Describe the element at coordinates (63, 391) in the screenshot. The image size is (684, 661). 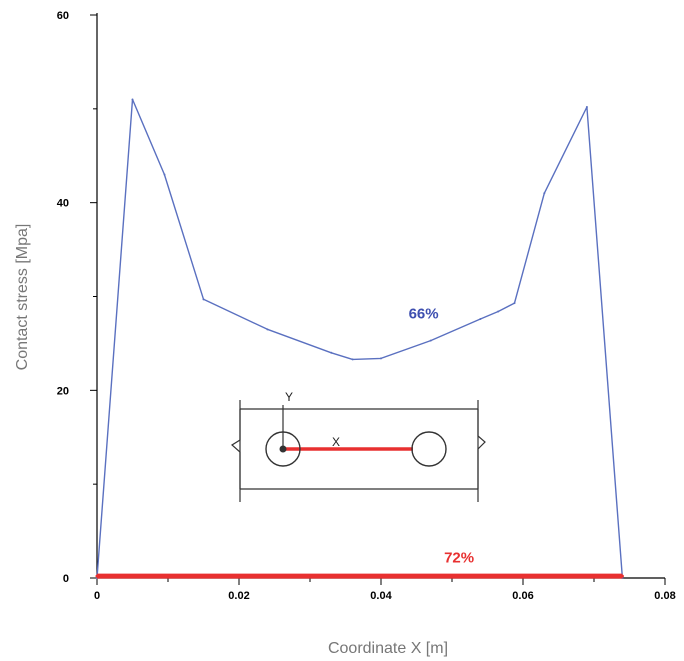
I see `y-tick-label: 20` at that location.